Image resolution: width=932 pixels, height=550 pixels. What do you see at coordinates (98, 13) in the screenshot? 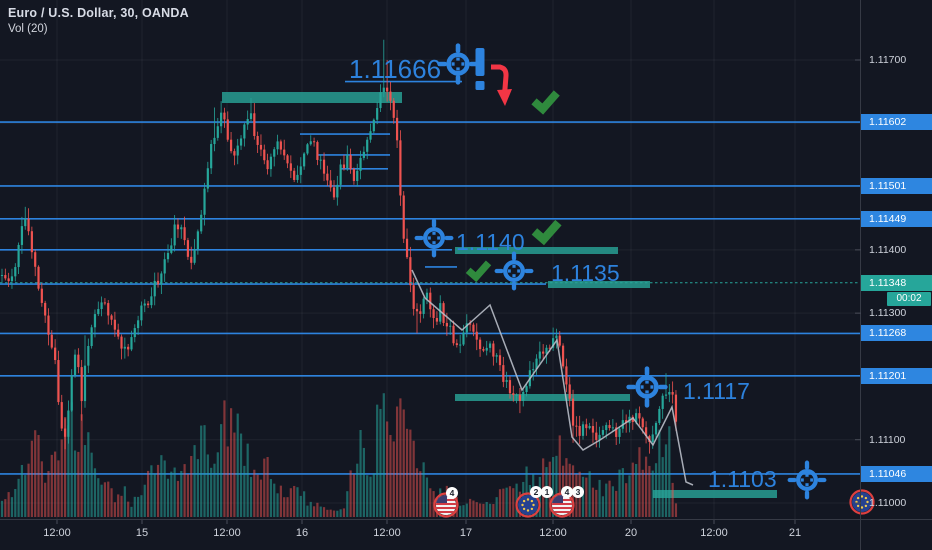
I see `symbol-title: Euro / U.S. Dollar, 30, OANDA` at bounding box center [98, 13].